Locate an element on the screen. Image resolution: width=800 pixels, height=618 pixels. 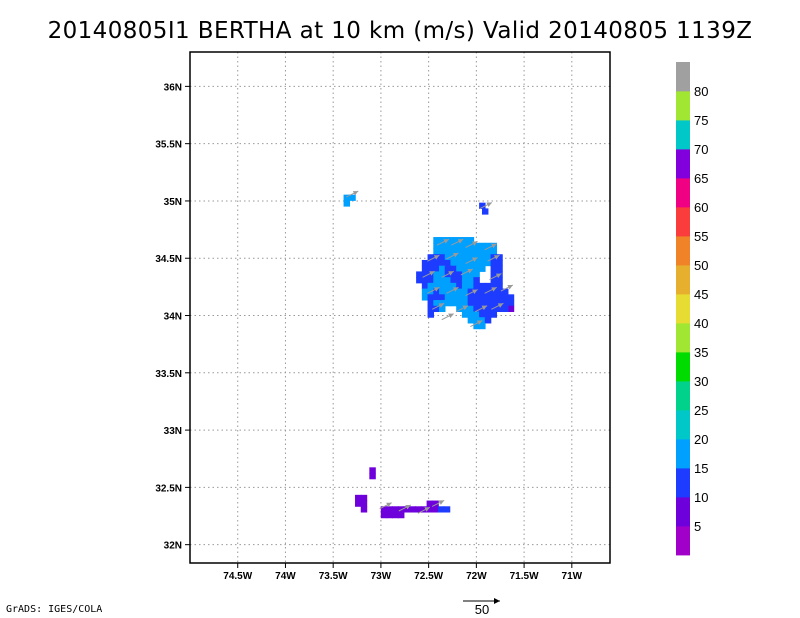
x-tick-label: 74.5W is located at coordinates (237, 576).